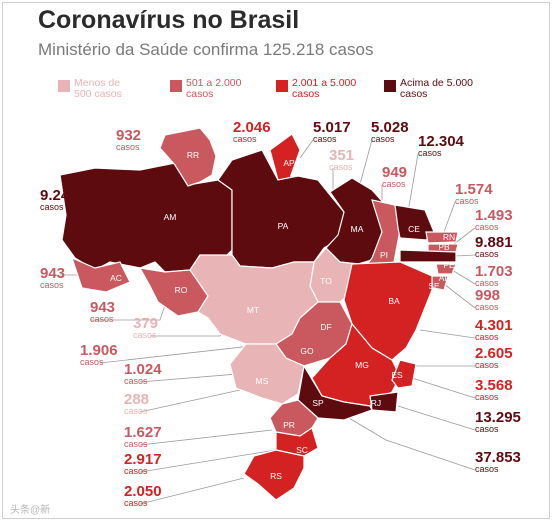  What do you see at coordinates (459, 296) in the screenshot?
I see `leader-line-se` at bounding box center [459, 296].